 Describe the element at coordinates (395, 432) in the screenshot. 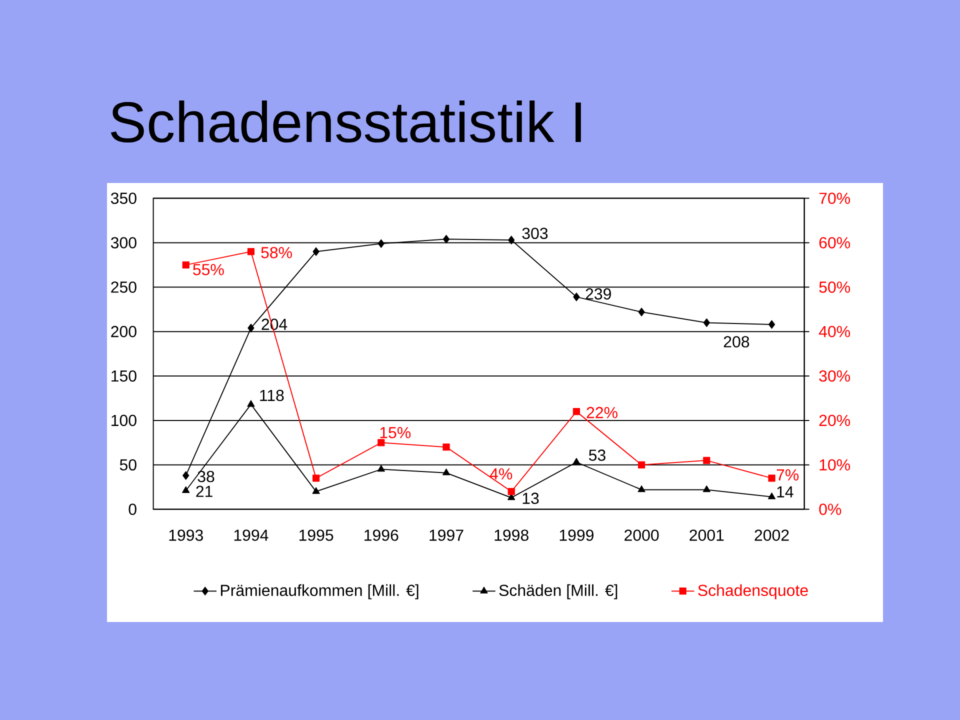

I see `data-label: 15%` at that location.